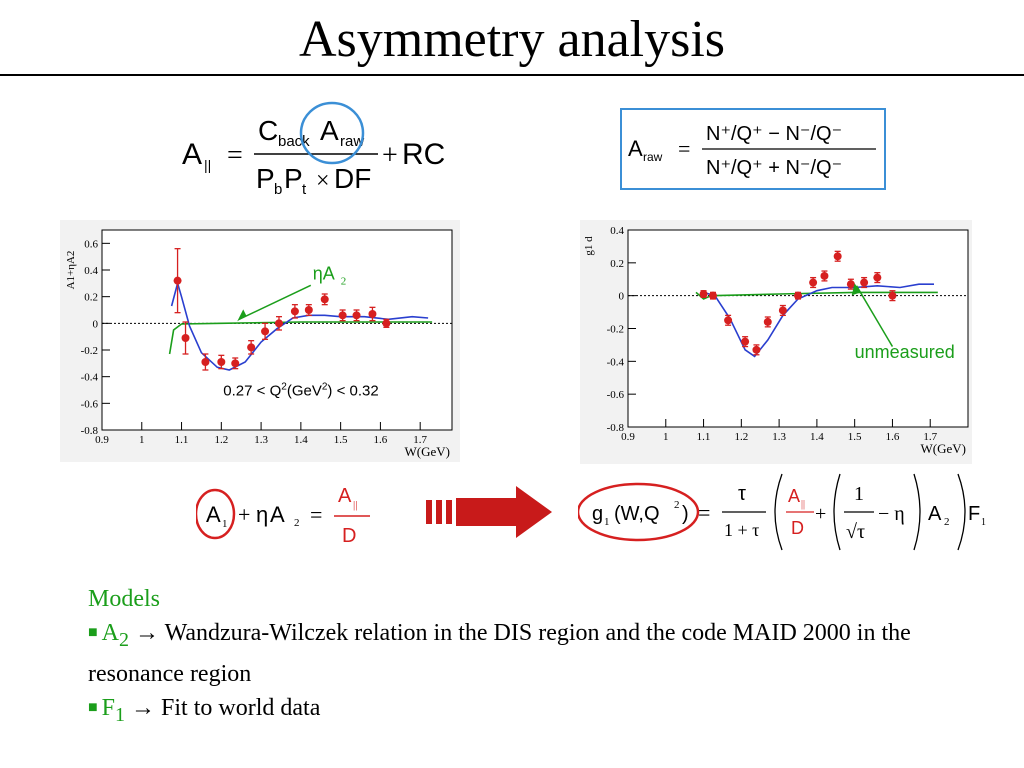 The image size is (1024, 768). I want to click on tau-numerator: τ, so click(742, 494).